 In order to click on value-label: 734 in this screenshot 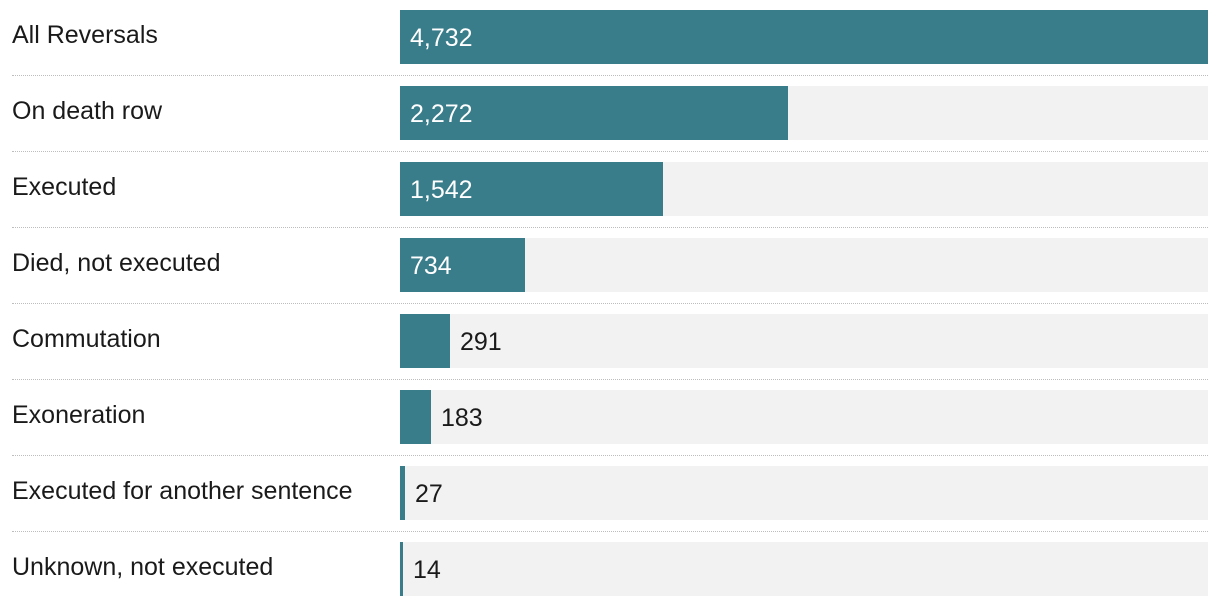, I will do `click(431, 266)`.